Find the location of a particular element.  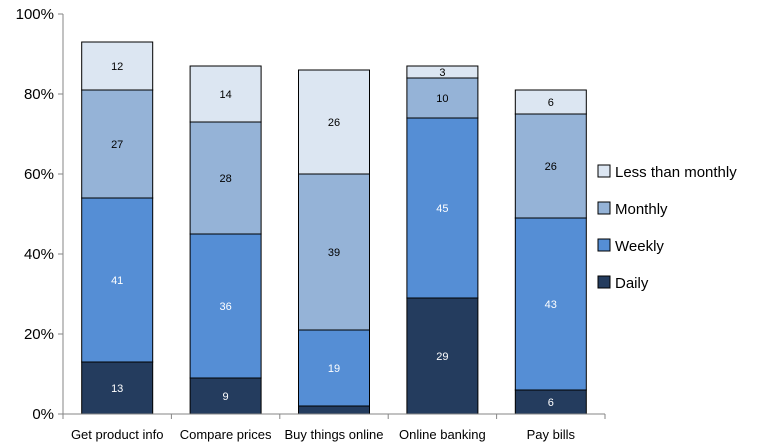

category-label: Get product info is located at coordinates (117, 434).